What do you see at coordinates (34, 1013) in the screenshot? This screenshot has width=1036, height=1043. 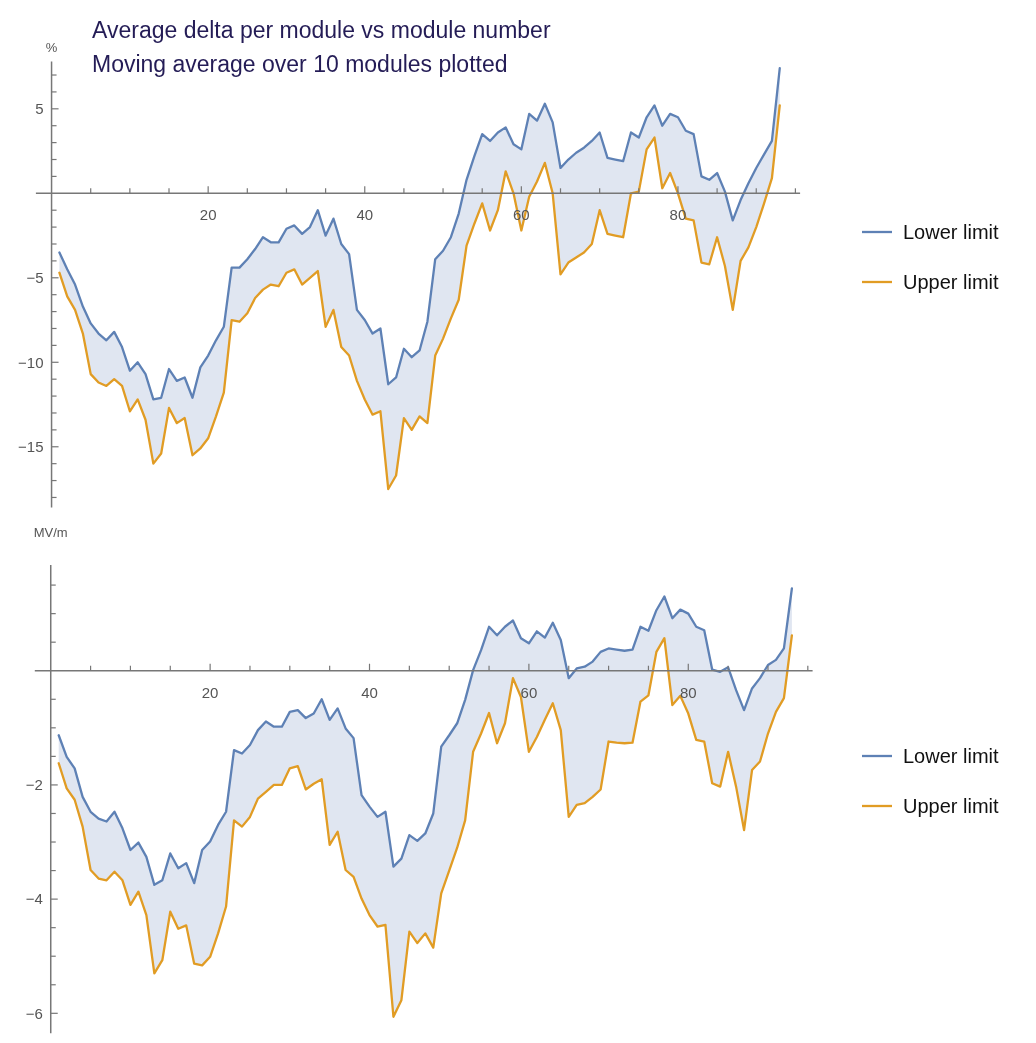 I see `y-tick-label: −6` at bounding box center [34, 1013].